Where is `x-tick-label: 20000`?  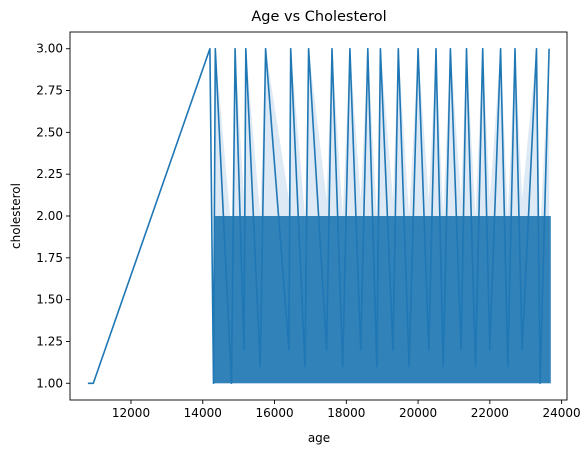
x-tick-label: 20000 is located at coordinates (418, 413).